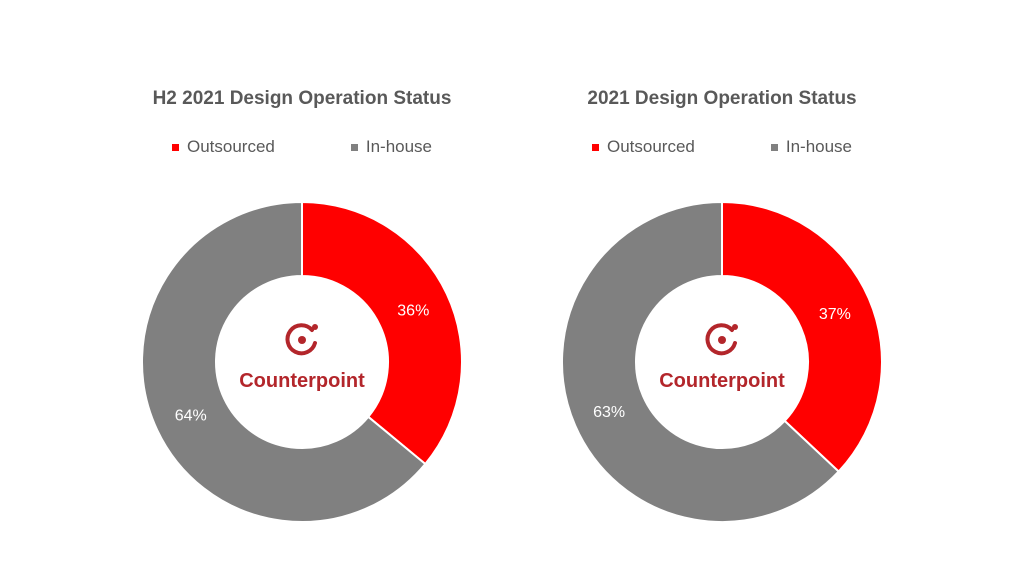 Image resolution: width=1024 pixels, height=579 pixels. What do you see at coordinates (835, 314) in the screenshot?
I see `slice-label-outsourced: 37%` at bounding box center [835, 314].